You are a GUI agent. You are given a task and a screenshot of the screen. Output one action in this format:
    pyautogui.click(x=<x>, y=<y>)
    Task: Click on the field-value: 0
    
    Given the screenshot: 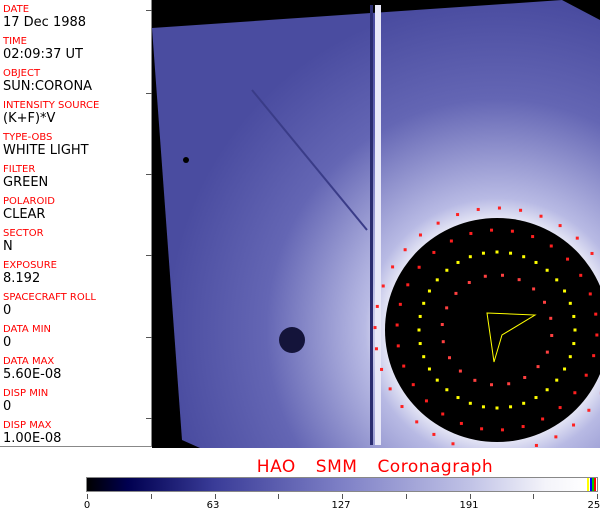 What is the action you would take?
    pyautogui.click(x=7, y=310)
    